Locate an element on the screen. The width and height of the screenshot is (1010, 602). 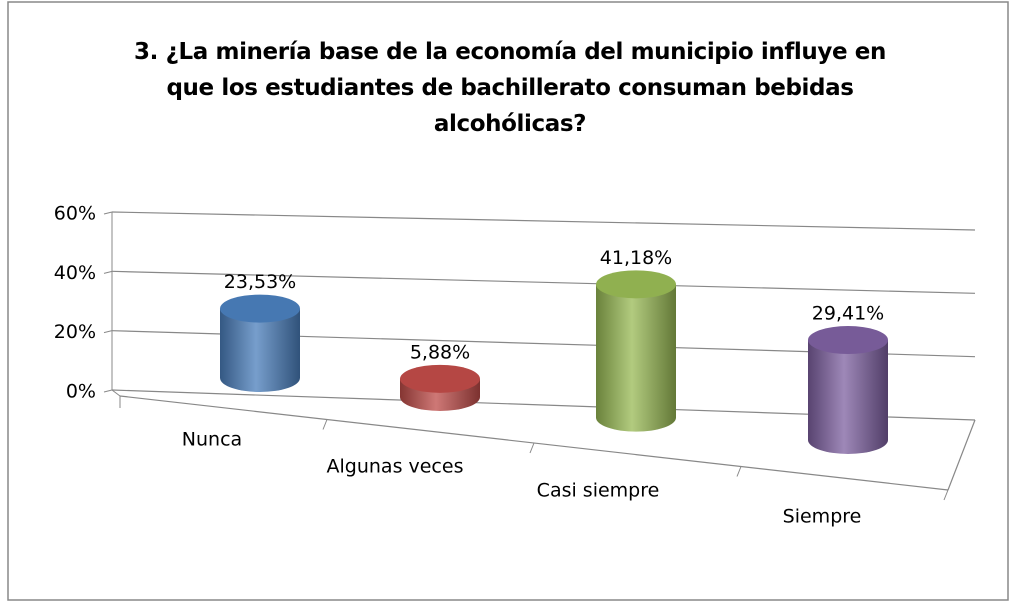
data-label: 29,41% is located at coordinates (848, 314).